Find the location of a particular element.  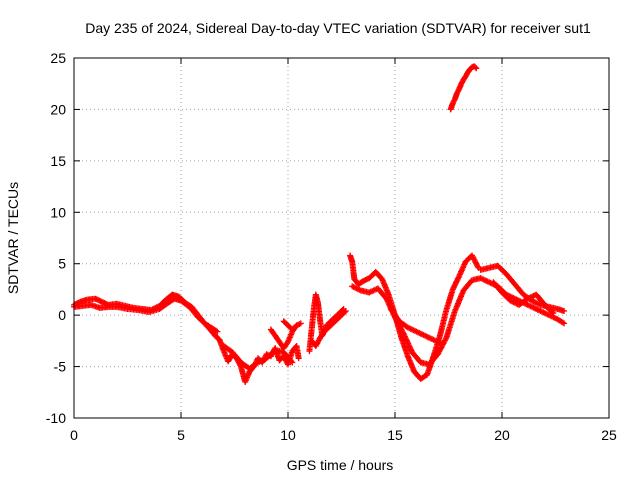

y-tick-label: 25 is located at coordinates (58, 58).